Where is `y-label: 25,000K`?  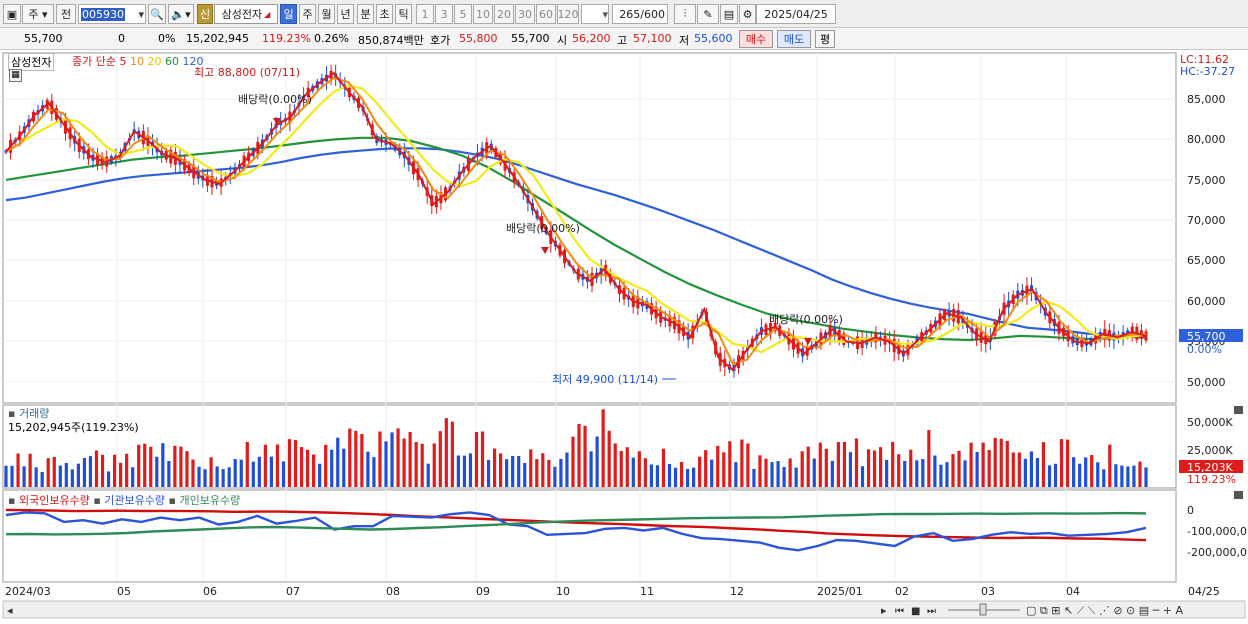
y-label: 25,000K is located at coordinates (1210, 450).